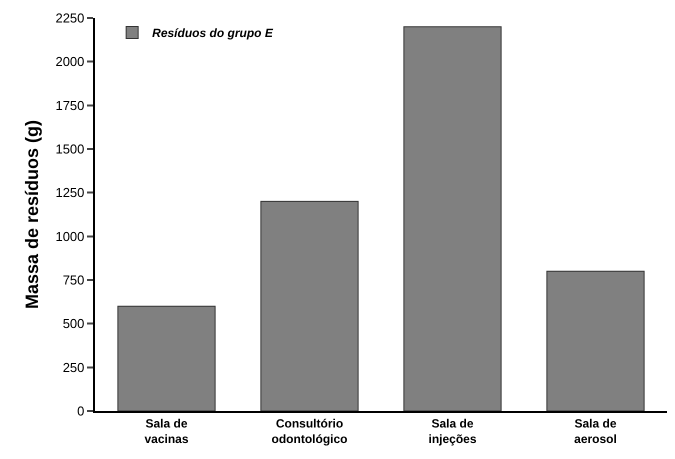 The width and height of the screenshot is (675, 459). I want to click on x-tick-label: Sala de aerosol, so click(595, 431).